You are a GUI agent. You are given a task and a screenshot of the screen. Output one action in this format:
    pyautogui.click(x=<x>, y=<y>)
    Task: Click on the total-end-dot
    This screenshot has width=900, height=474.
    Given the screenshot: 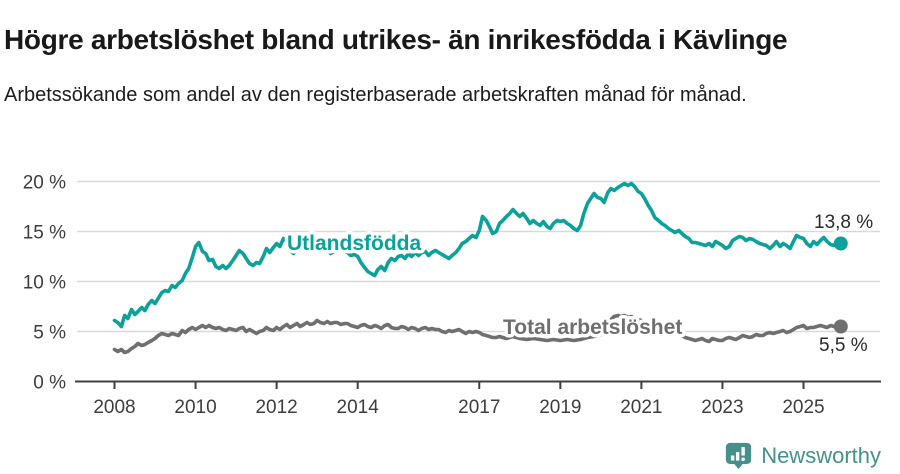 What is the action you would take?
    pyautogui.click(x=840, y=326)
    